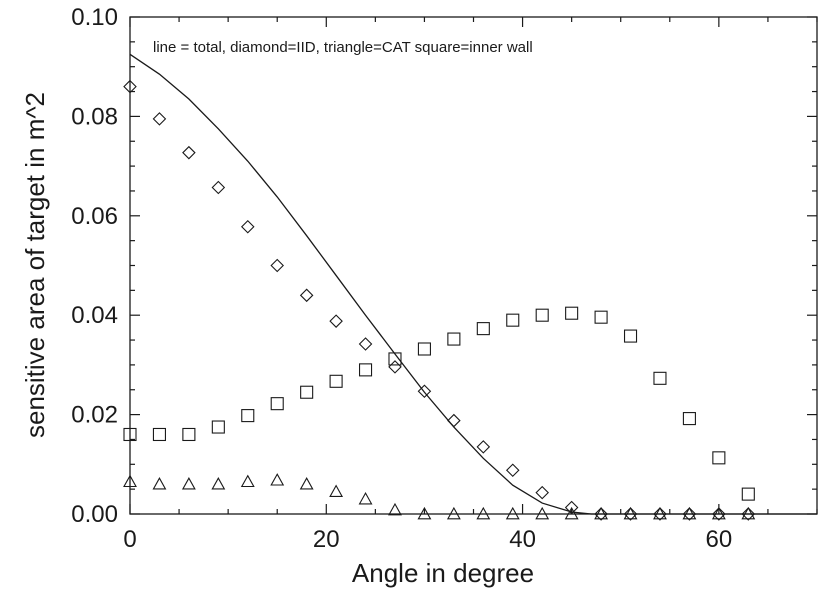 This screenshot has height=602, width=830. Describe the element at coordinates (94, 315) in the screenshot. I see `y-tick-label: 0.04` at that location.